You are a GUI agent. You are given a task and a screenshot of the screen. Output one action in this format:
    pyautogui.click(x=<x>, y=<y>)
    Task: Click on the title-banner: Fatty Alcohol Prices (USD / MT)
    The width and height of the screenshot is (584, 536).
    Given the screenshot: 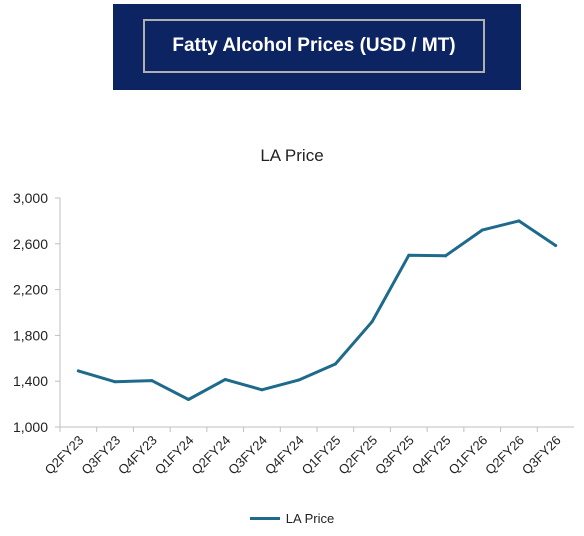 What is the action you would take?
    pyautogui.click(x=317, y=47)
    